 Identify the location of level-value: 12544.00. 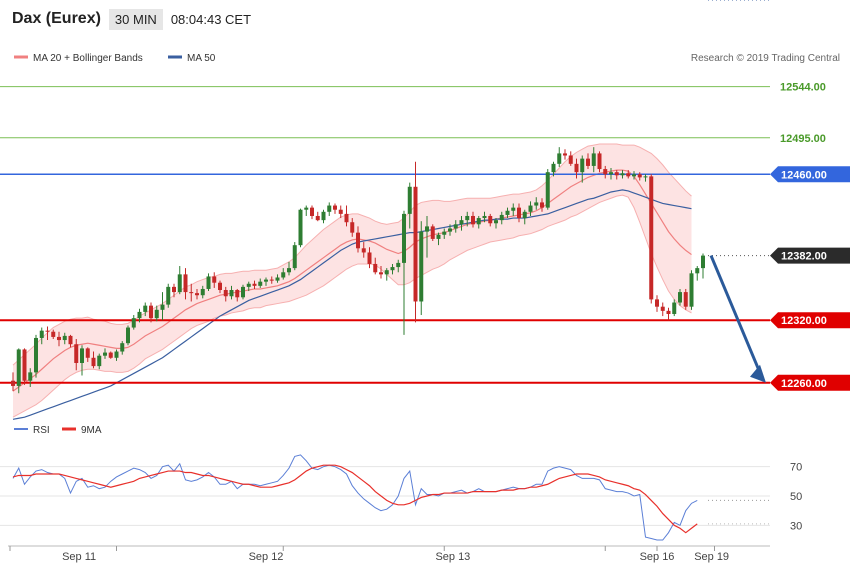
(803, 88).